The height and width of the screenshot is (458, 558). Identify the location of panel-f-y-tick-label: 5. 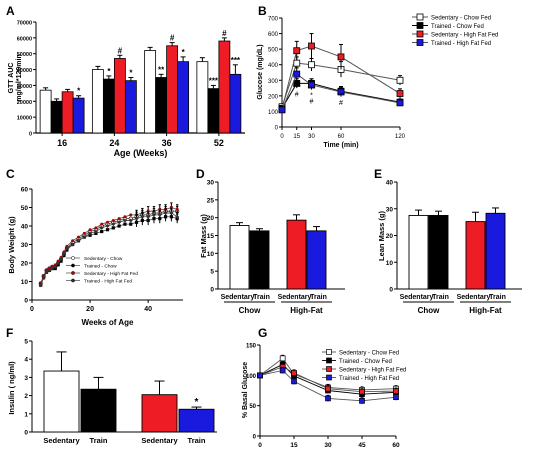
(26, 342).